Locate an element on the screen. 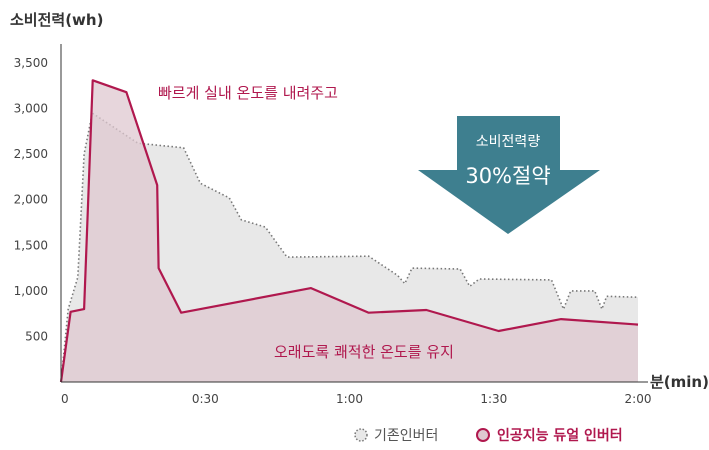 The height and width of the screenshot is (450, 709). y-tick-label-5: 3,000 is located at coordinates (31, 109).